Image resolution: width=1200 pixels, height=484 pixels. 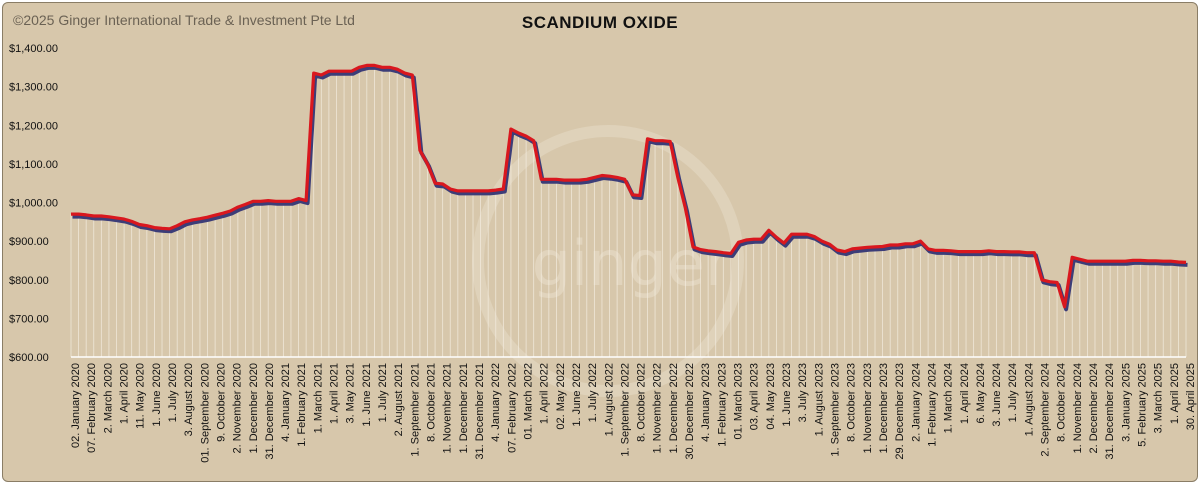 What do you see at coordinates (33, 88) in the screenshot?
I see `y-tick-label: $1,300.00` at bounding box center [33, 88].